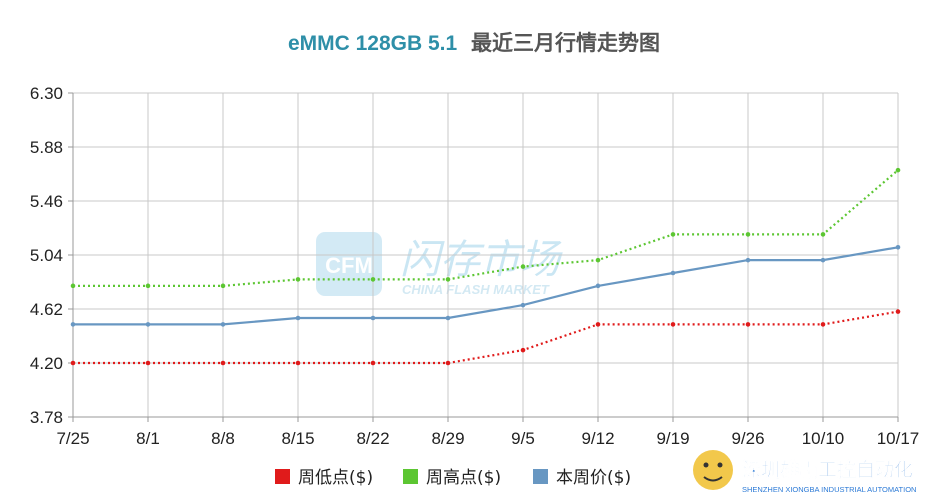 Image resolution: width=948 pixels, height=499 pixels. What do you see at coordinates (46, 93) in the screenshot?
I see `y-tick-label: 6.30` at bounding box center [46, 93].